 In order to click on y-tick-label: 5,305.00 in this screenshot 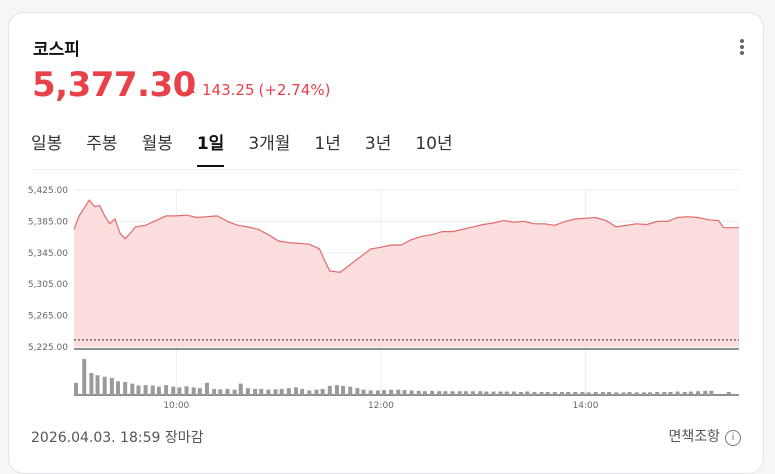, I will do `click(48, 285)`.